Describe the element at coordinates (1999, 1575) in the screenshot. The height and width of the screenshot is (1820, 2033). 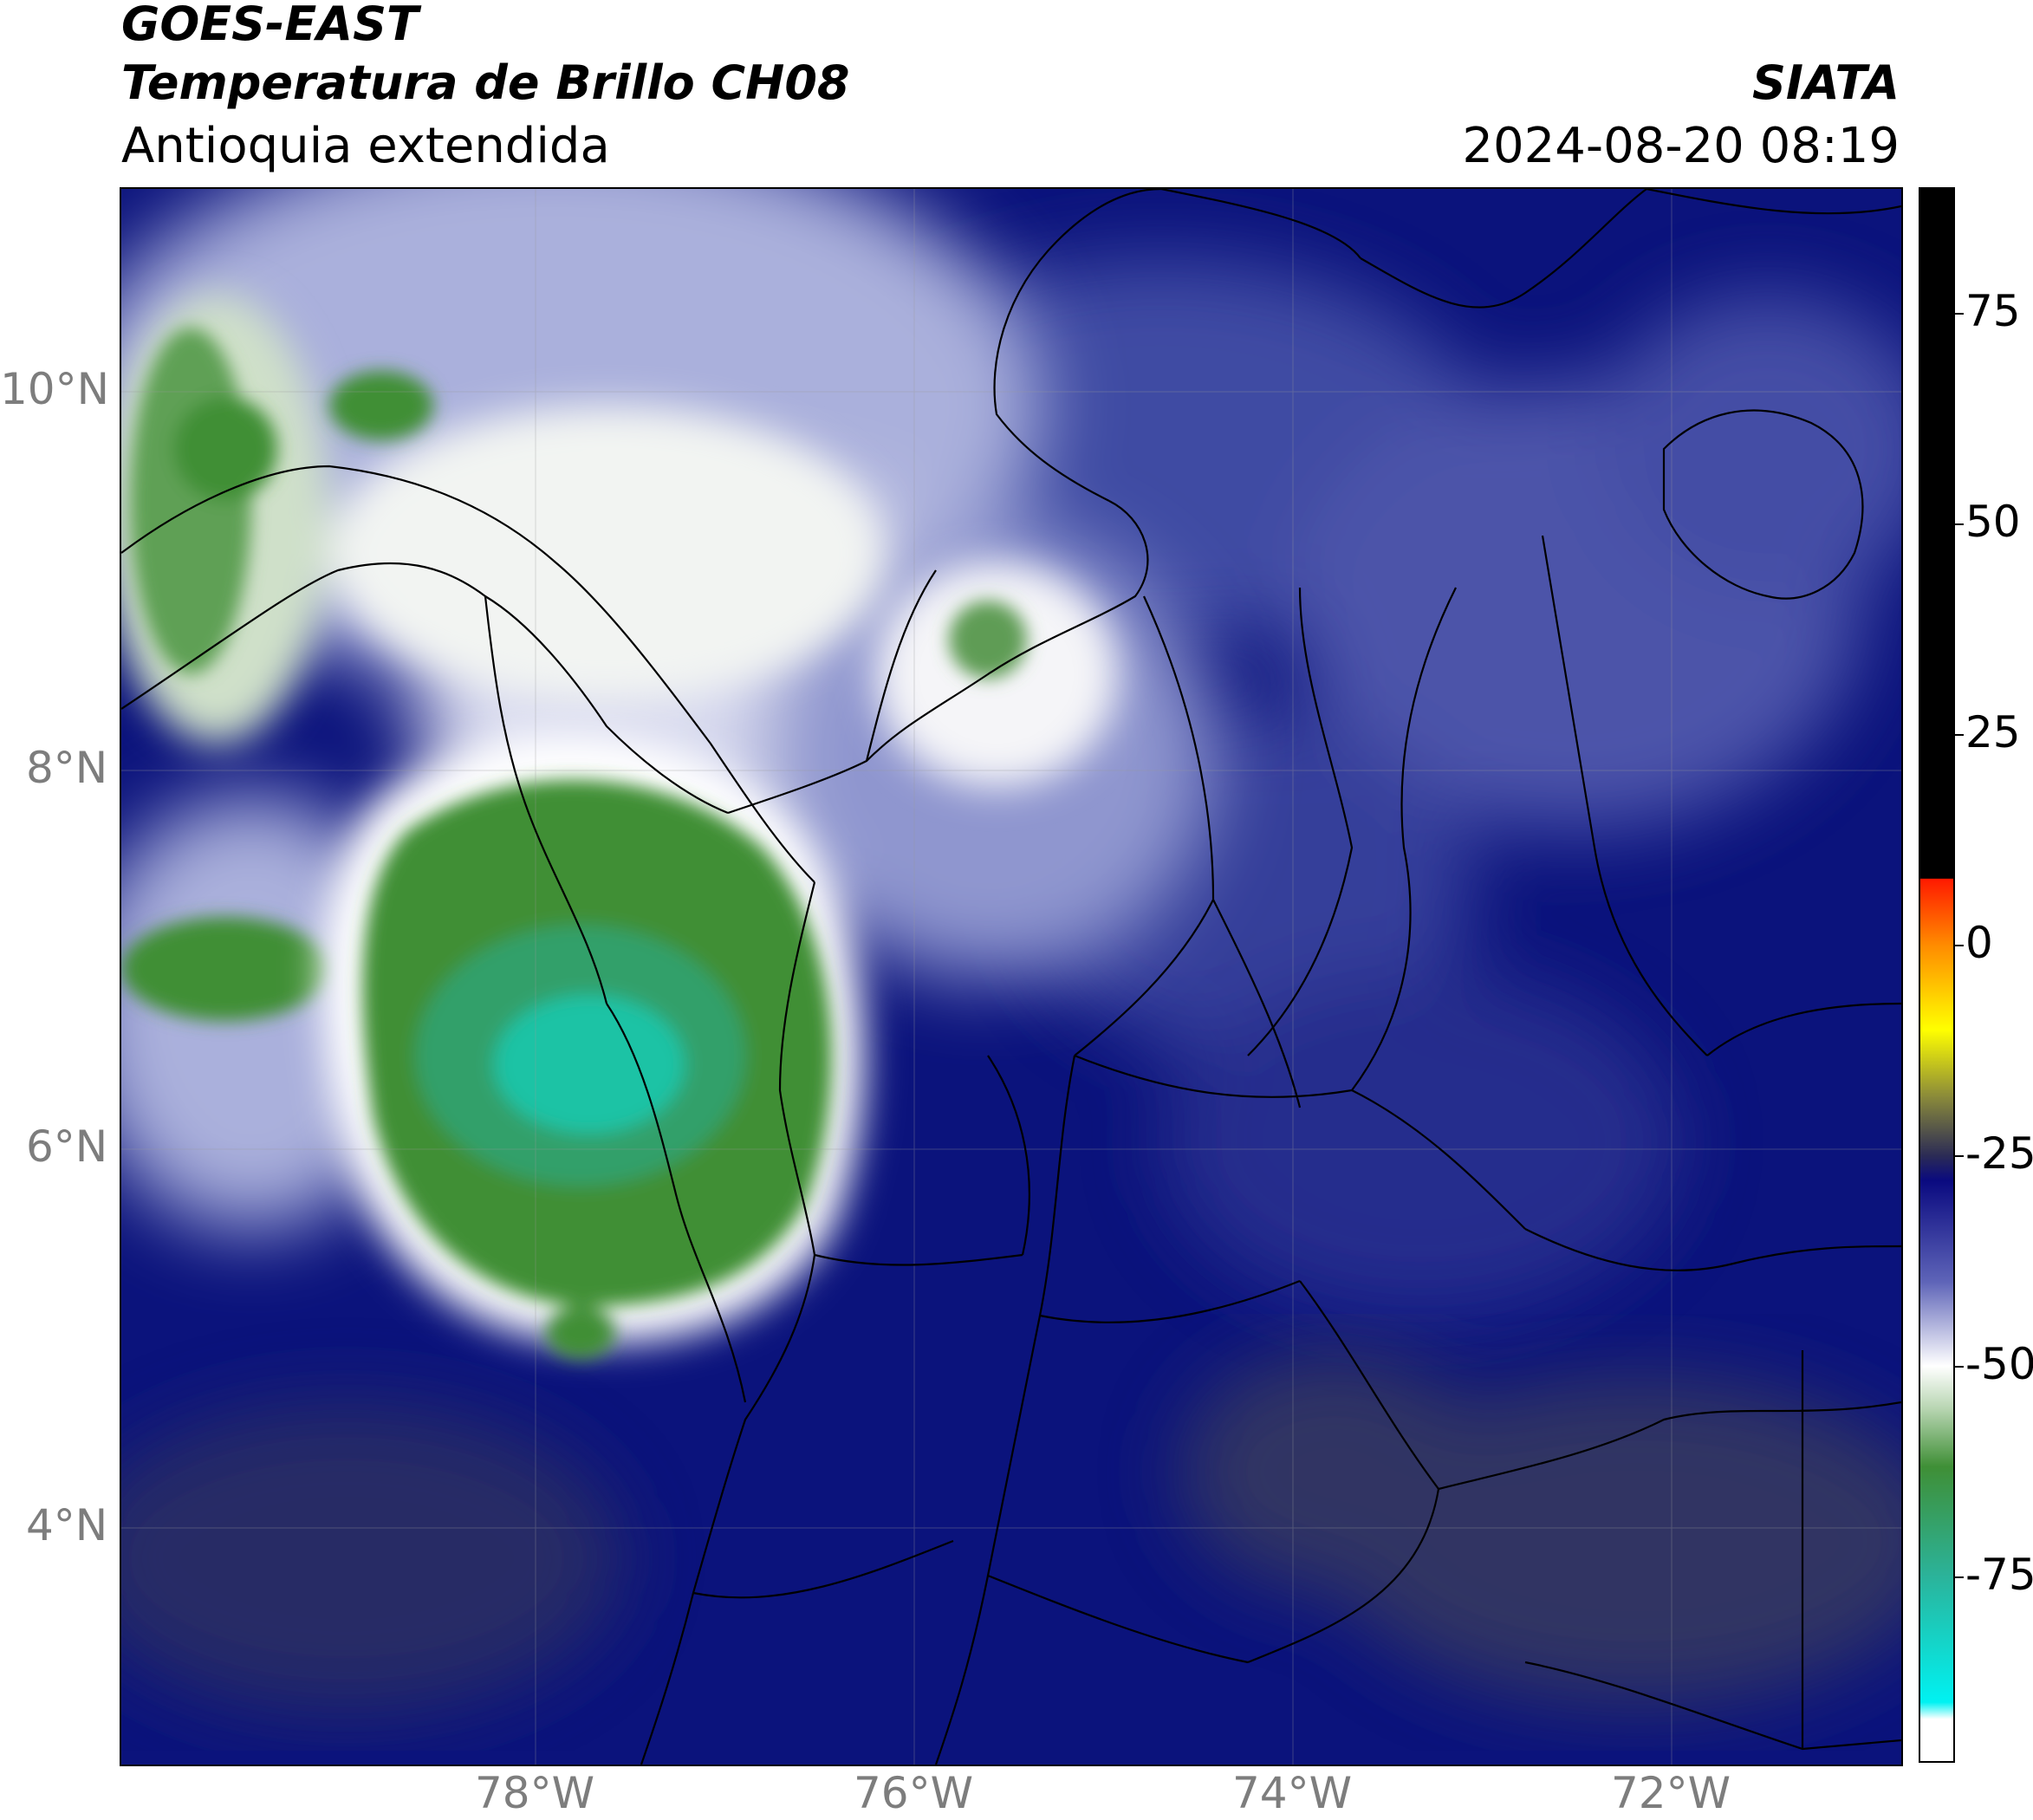
I see `colorbar-tick-label: -75` at that location.